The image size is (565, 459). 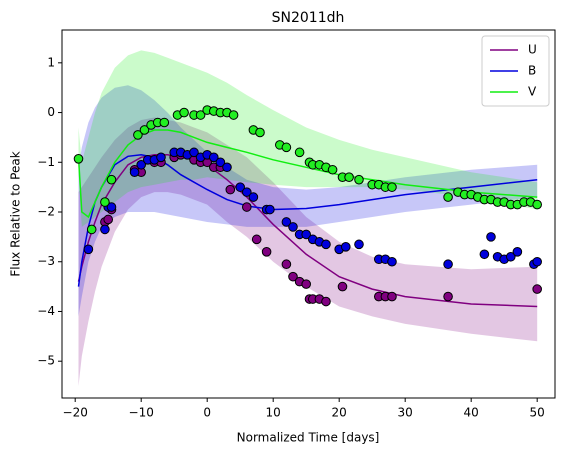 I want to click on y-tick-label: 0, so click(x=51, y=112).